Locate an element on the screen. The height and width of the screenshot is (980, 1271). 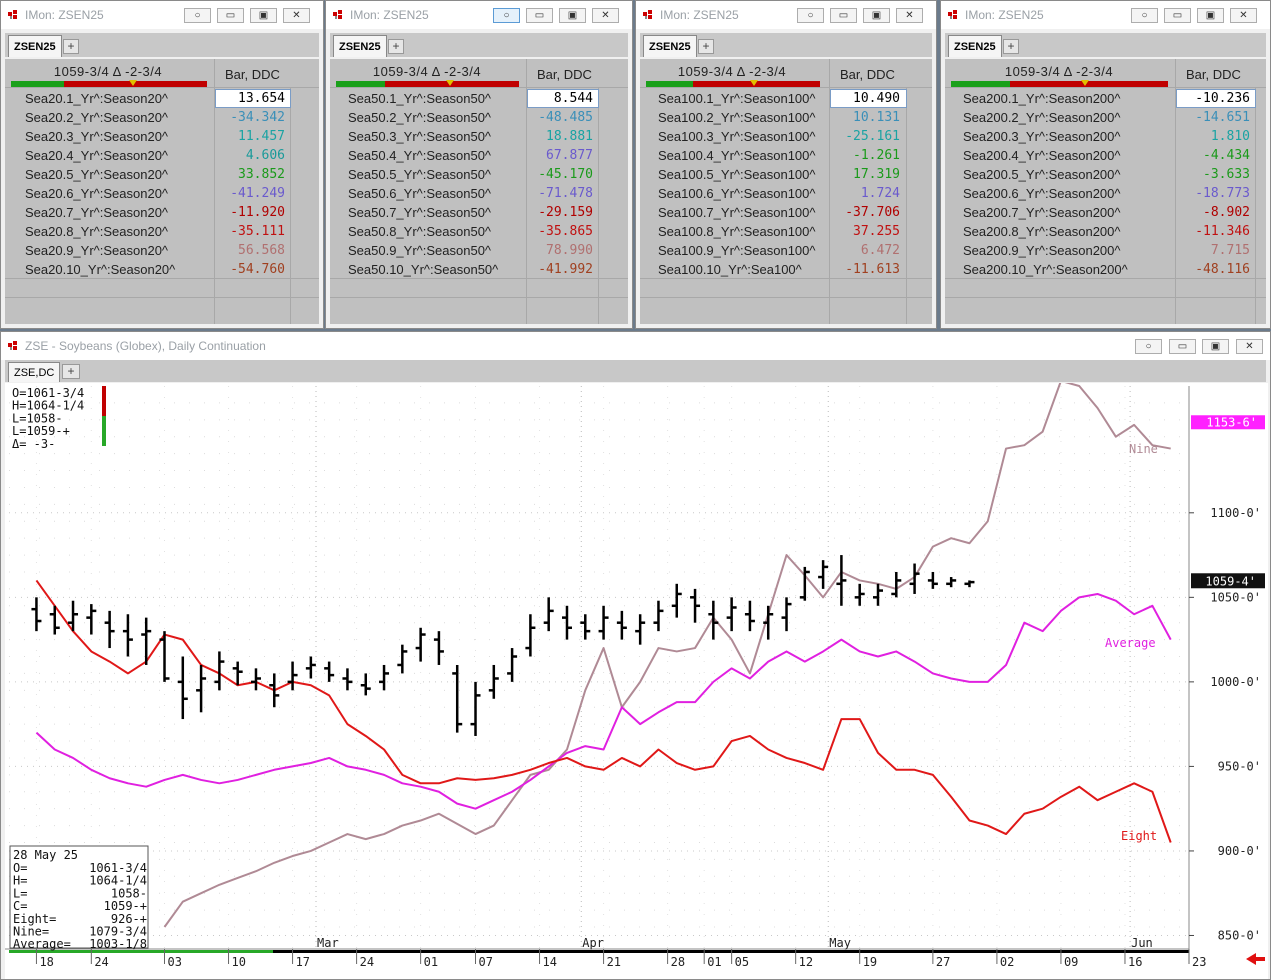
quote-row: Sea20.6_Yr^:Season20^ -41.249 is located at coordinates (162, 193).